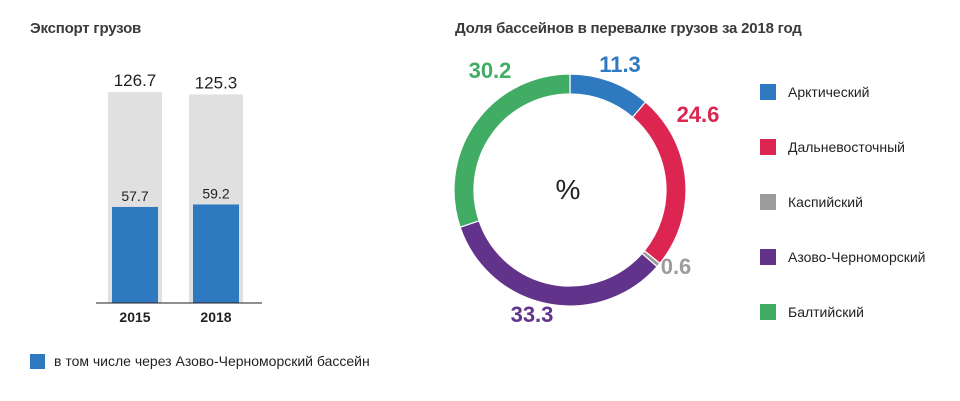 Image resolution: width=960 pixels, height=401 pixels. I want to click on donut-legend-label: Арктический, so click(829, 92).